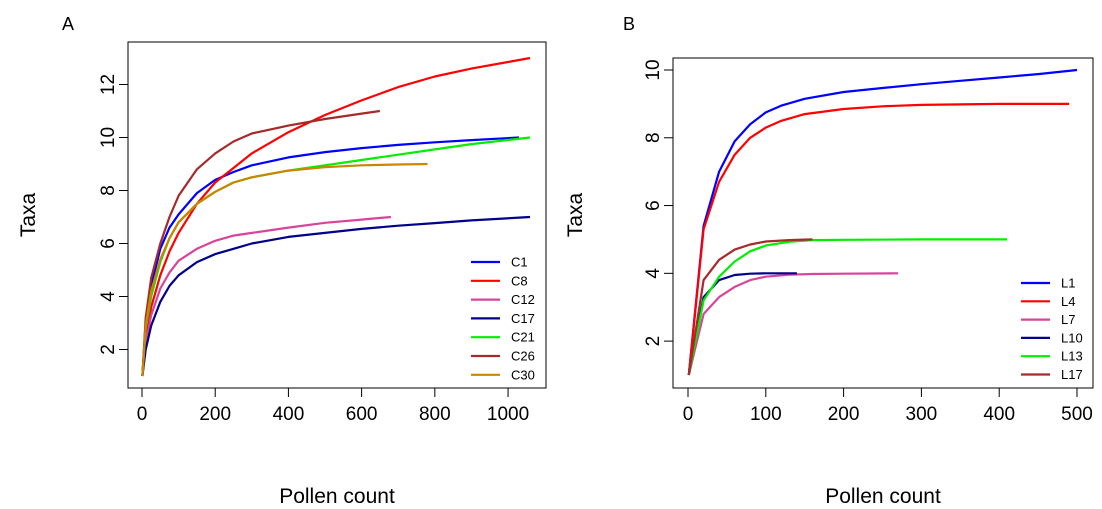 This screenshot has width=1102, height=509. I want to click on legend-entry: L7, so click(1068, 319).